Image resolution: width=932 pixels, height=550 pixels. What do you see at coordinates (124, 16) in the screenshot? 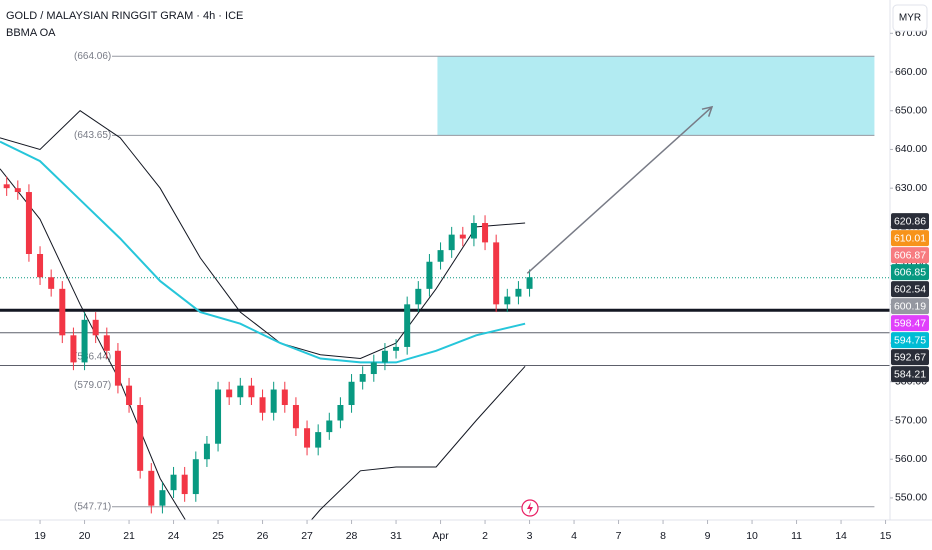
I see `chart-title: GOLD / MALAYSIAN RINGGIT GRAM · 4h · ICE` at bounding box center [124, 16].